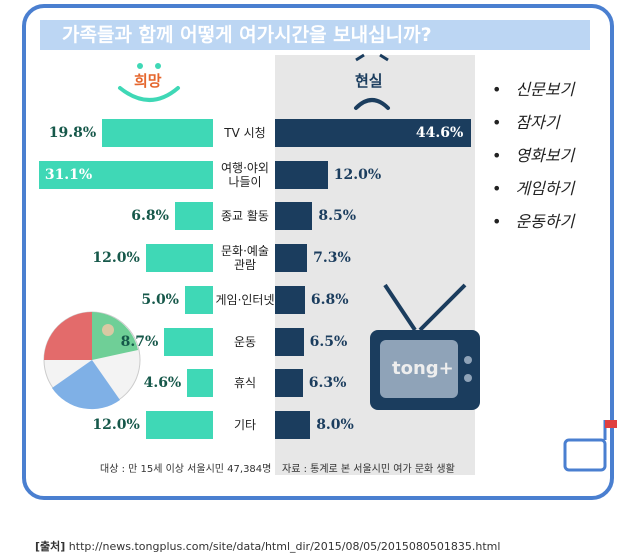 Image resolution: width=643 pixels, height=560 pixels. I want to click on value-label: 44.6%, so click(439, 133).